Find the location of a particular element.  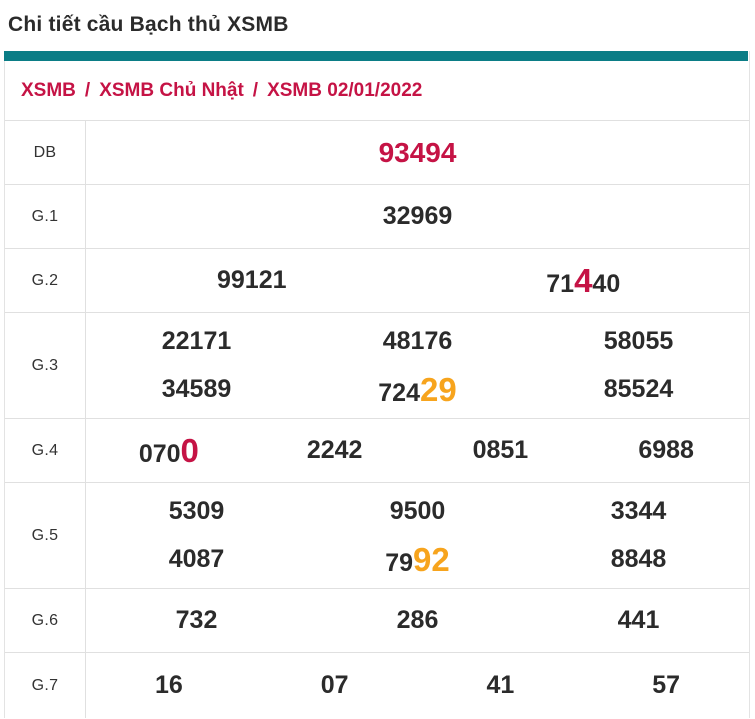

digits: 07 is located at coordinates (334, 685).